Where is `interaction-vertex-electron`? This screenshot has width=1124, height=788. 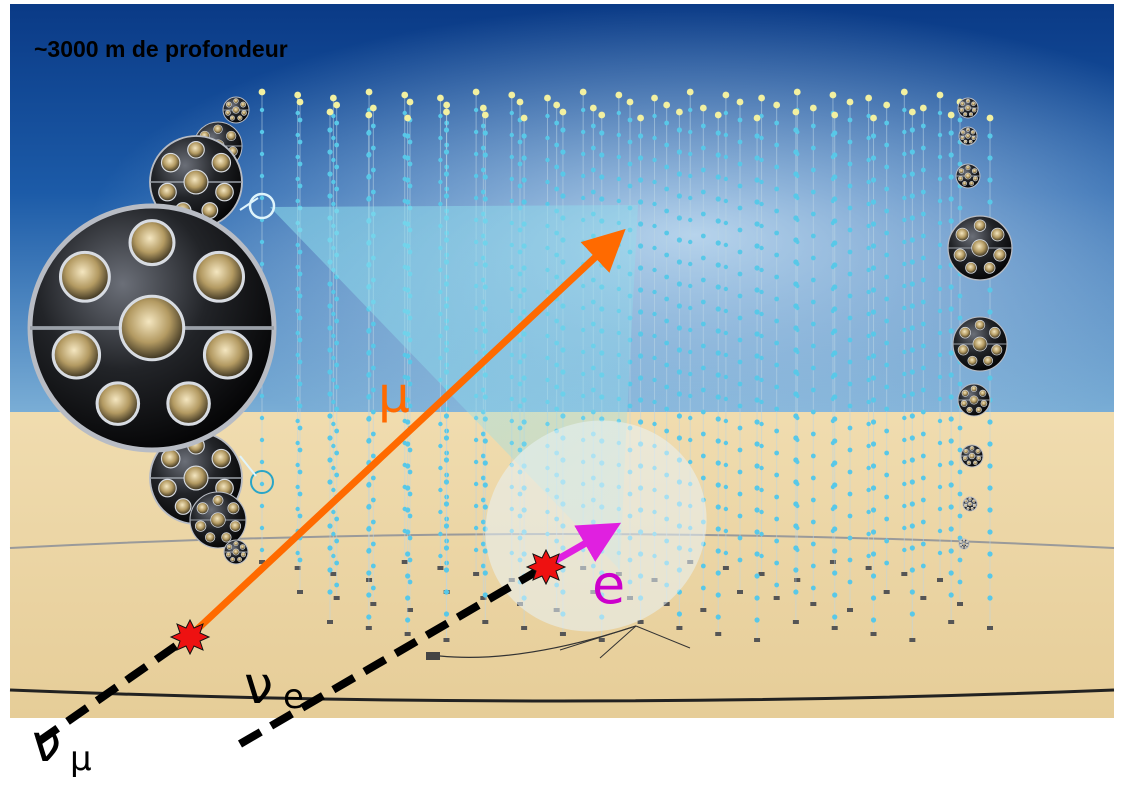
interaction-vertex-electron is located at coordinates (546, 567).